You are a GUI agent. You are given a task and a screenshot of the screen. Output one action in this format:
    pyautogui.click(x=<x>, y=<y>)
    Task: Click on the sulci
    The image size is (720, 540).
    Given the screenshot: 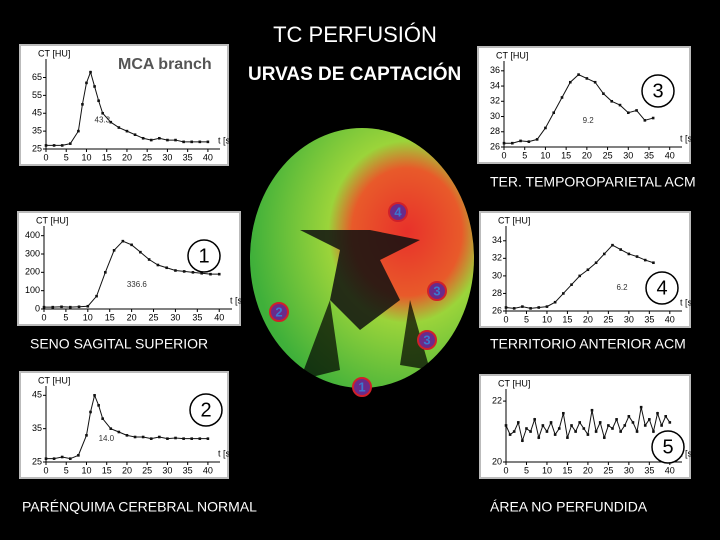 What is the action you would take?
    pyautogui.click(x=365, y=340)
    